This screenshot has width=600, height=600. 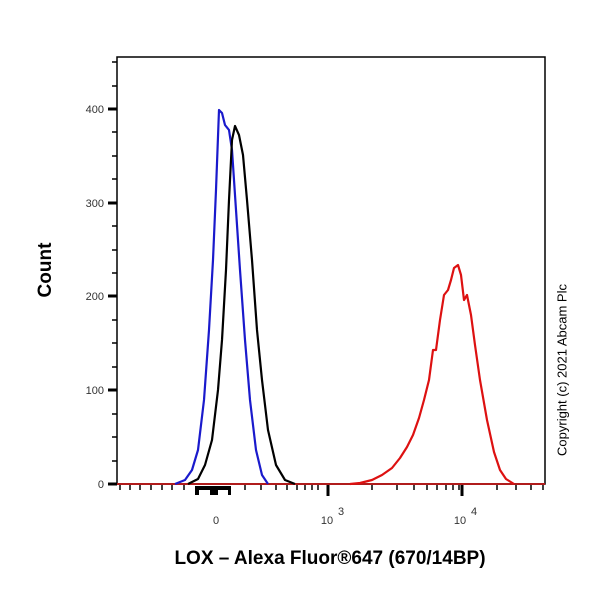 I want to click on series-black-control, so click(x=241, y=305).